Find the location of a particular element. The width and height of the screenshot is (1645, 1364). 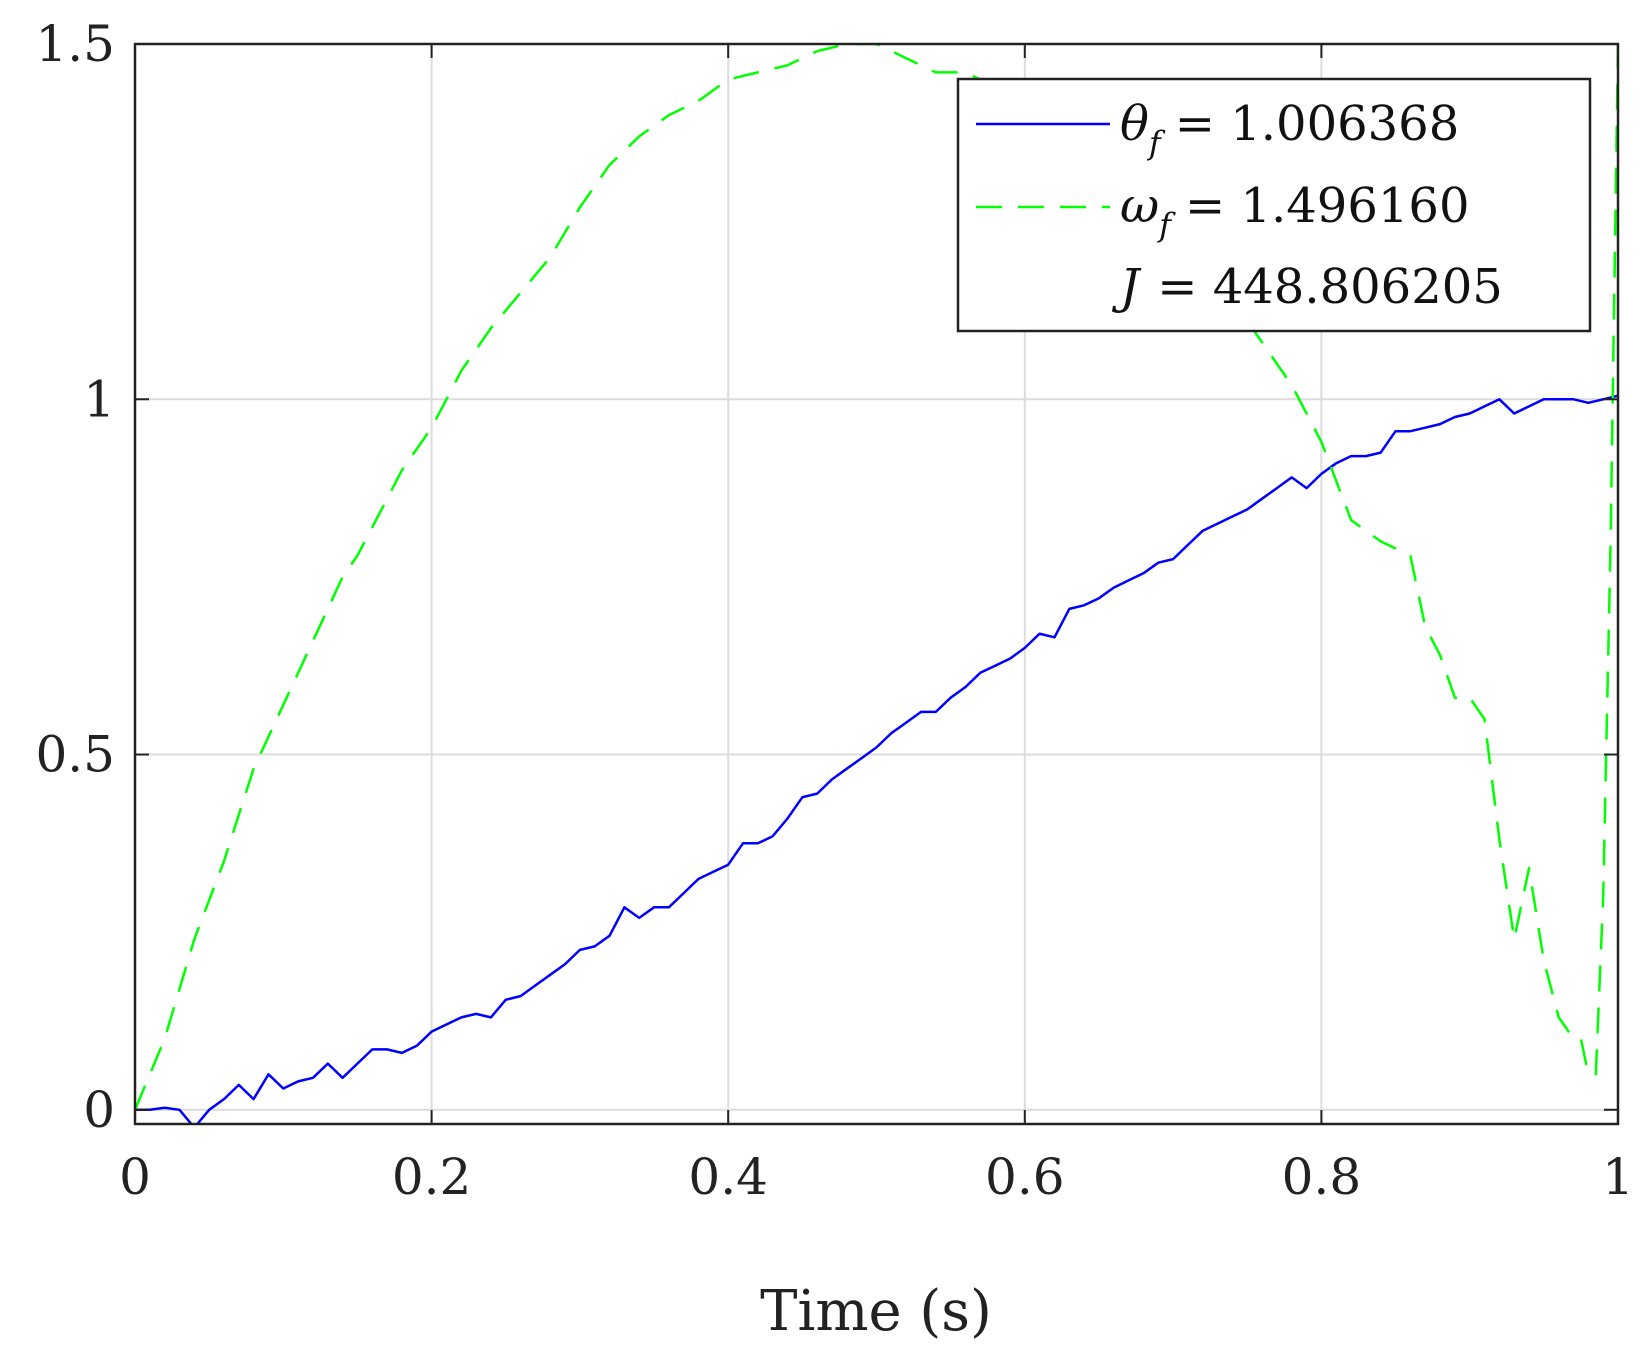

x-tick-label: 0.4 is located at coordinates (728, 1177).